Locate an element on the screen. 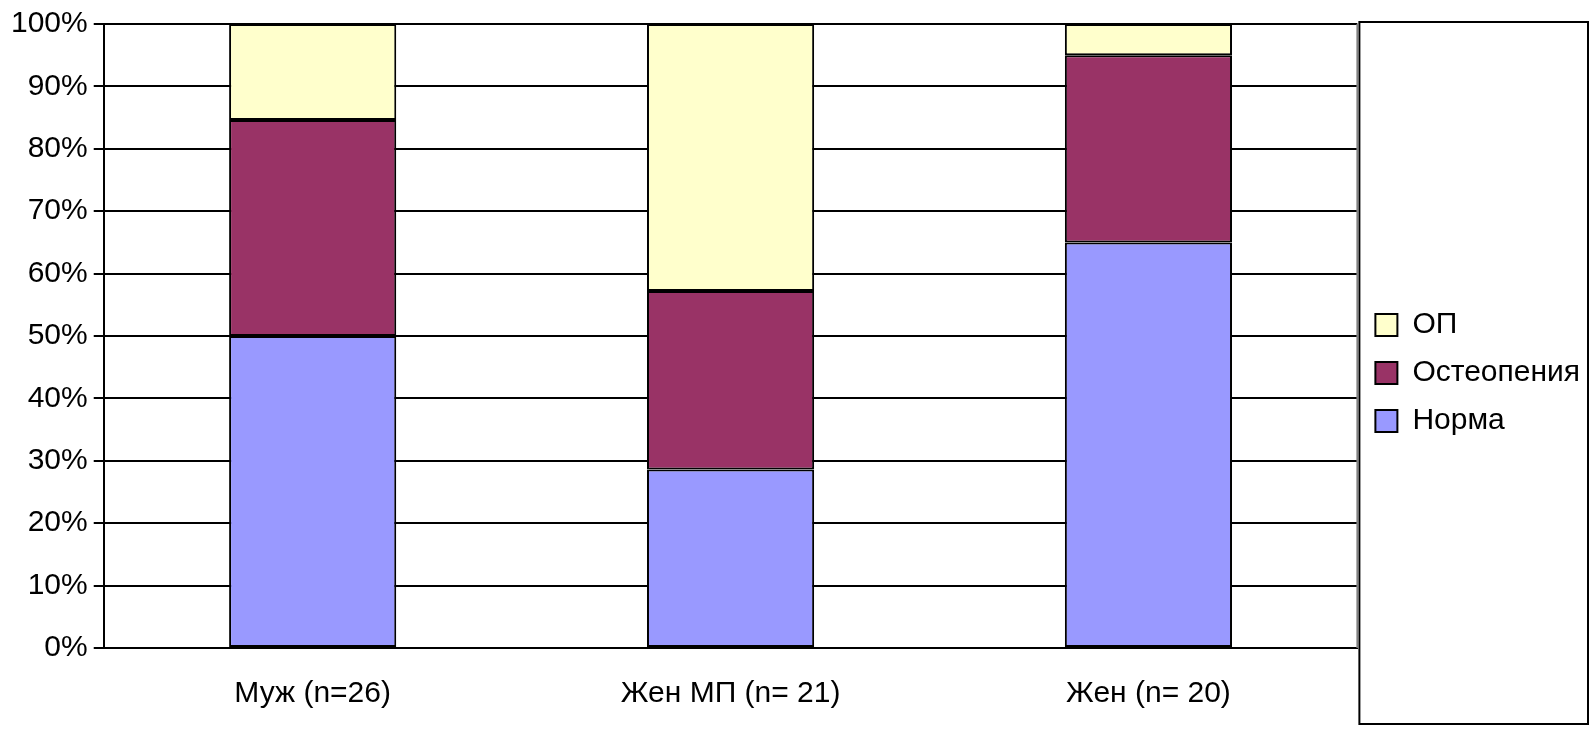 The width and height of the screenshot is (1590, 731). x-tick-label: Муж (n=26) is located at coordinates (312, 692).